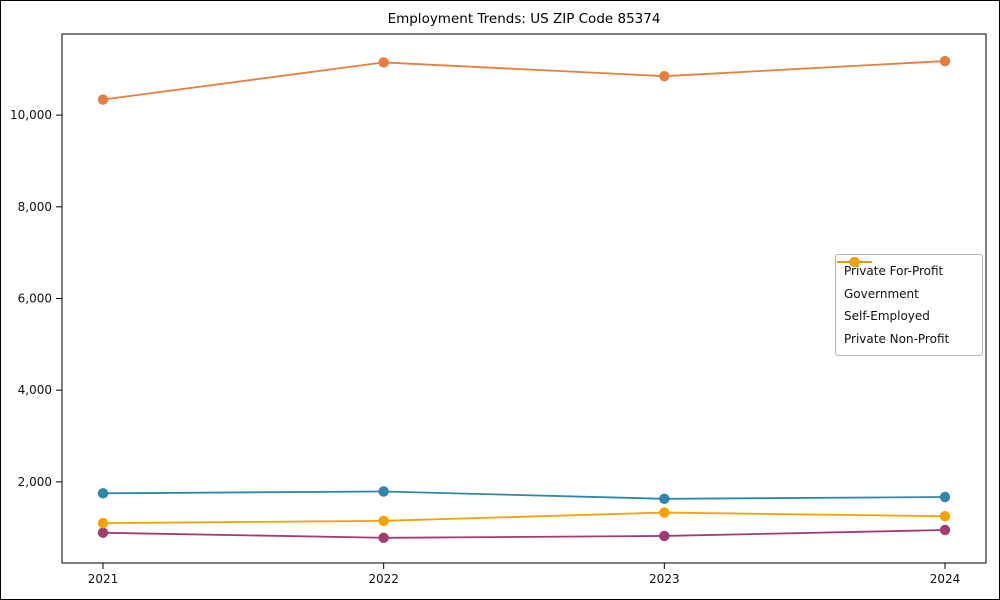 The width and height of the screenshot is (1000, 600). Describe the element at coordinates (664, 512) in the screenshot. I see `data-point-private-non-profit-2023` at that location.